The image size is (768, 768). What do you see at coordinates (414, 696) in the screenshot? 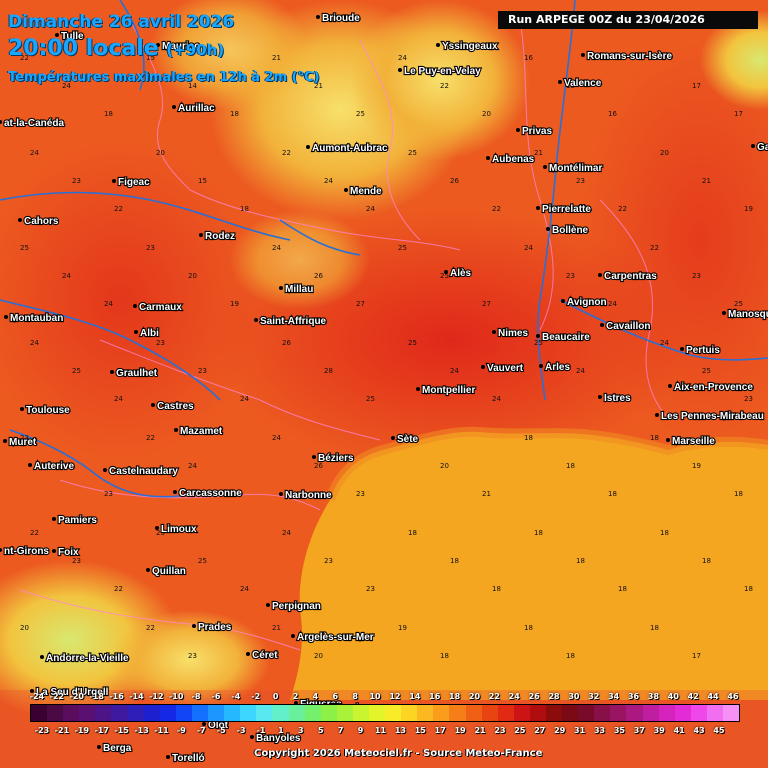
I see `legend-label-top: 14` at bounding box center [414, 696].